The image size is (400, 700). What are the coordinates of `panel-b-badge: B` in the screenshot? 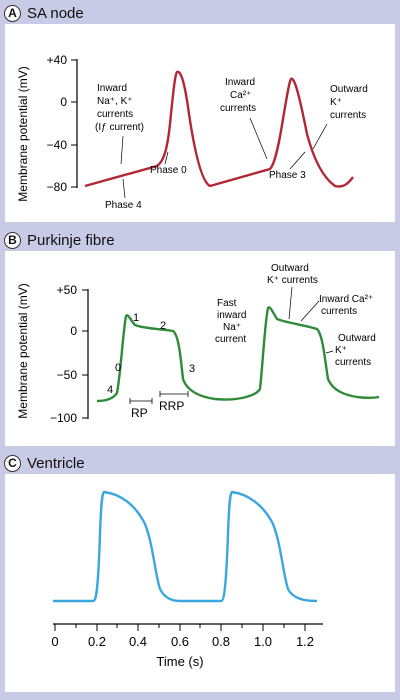 It's located at (12, 240).